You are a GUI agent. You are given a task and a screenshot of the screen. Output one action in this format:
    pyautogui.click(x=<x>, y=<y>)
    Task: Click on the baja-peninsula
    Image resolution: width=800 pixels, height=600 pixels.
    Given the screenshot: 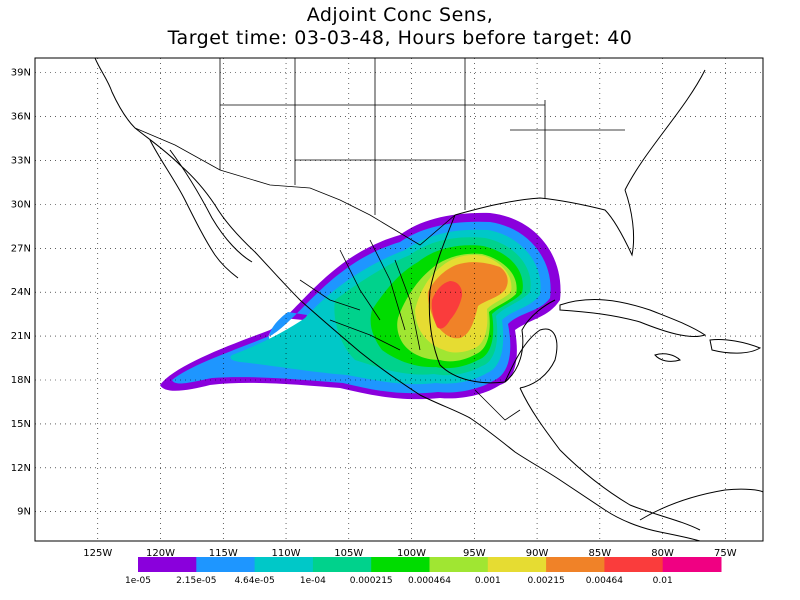 What is the action you would take?
    pyautogui.click(x=194, y=209)
    